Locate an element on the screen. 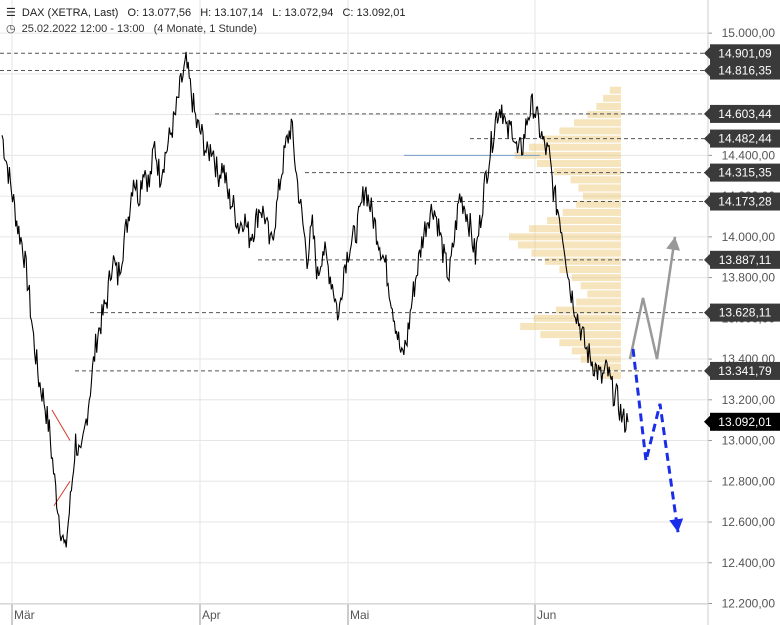 This screenshot has height=625, width=780. level-label-text: 14.603,44 is located at coordinates (745, 114).